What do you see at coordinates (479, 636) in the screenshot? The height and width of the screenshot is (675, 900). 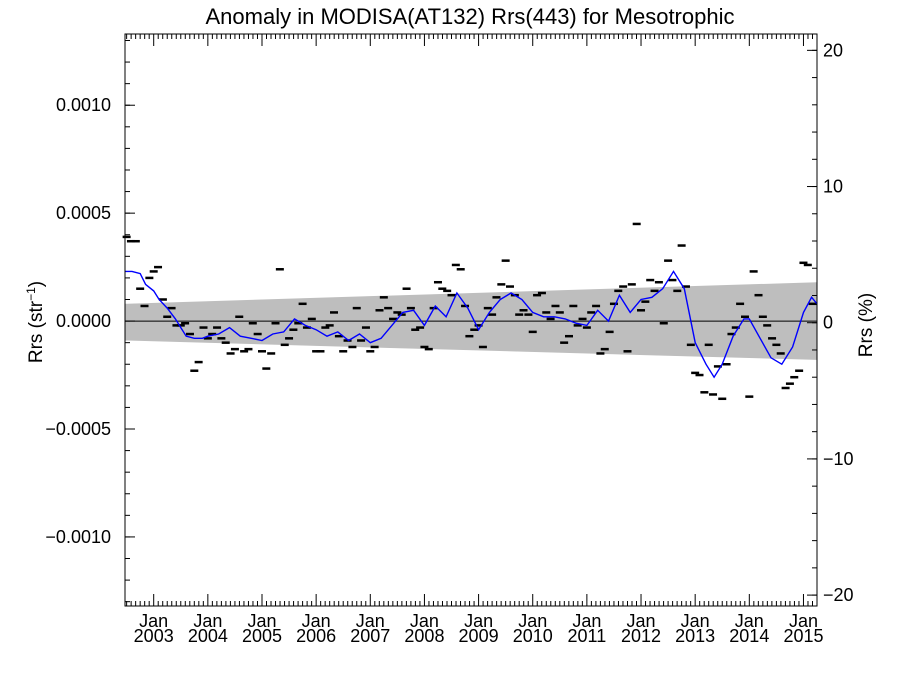 I see `x-tick-year: 2009` at bounding box center [479, 636].